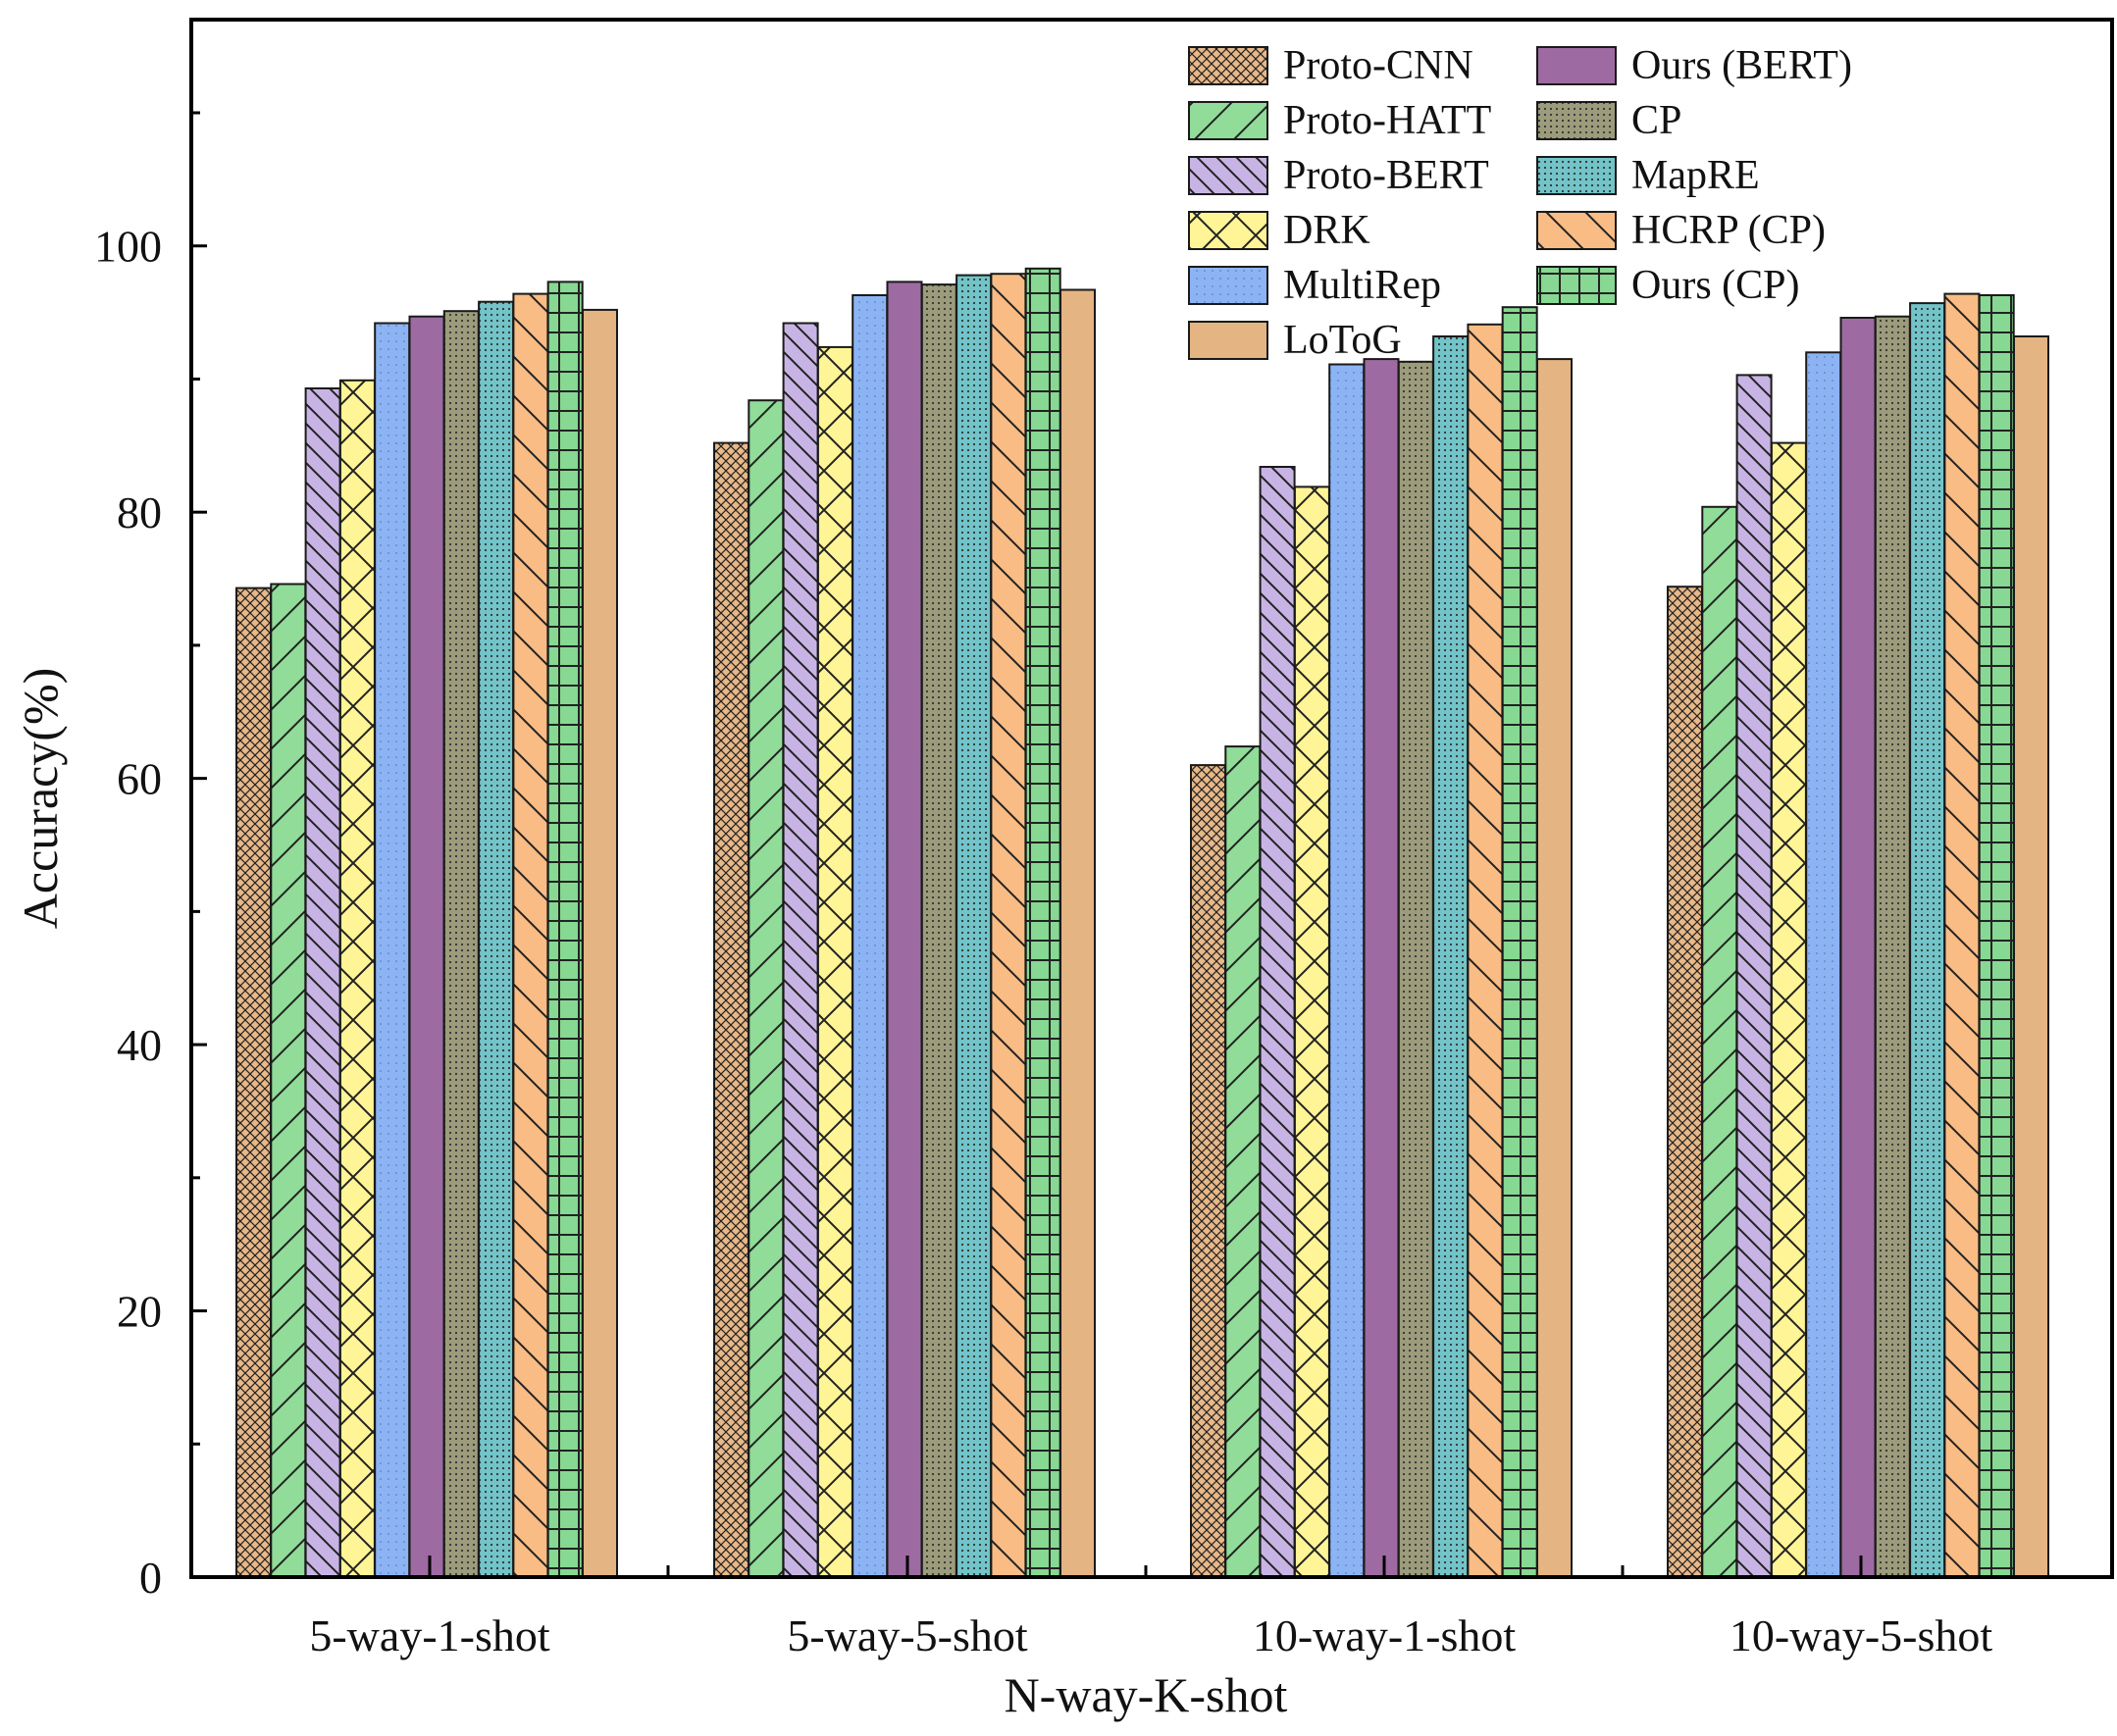  I want to click on bar-proto-hatt-10-way-5-shot, so click(1719, 1042).